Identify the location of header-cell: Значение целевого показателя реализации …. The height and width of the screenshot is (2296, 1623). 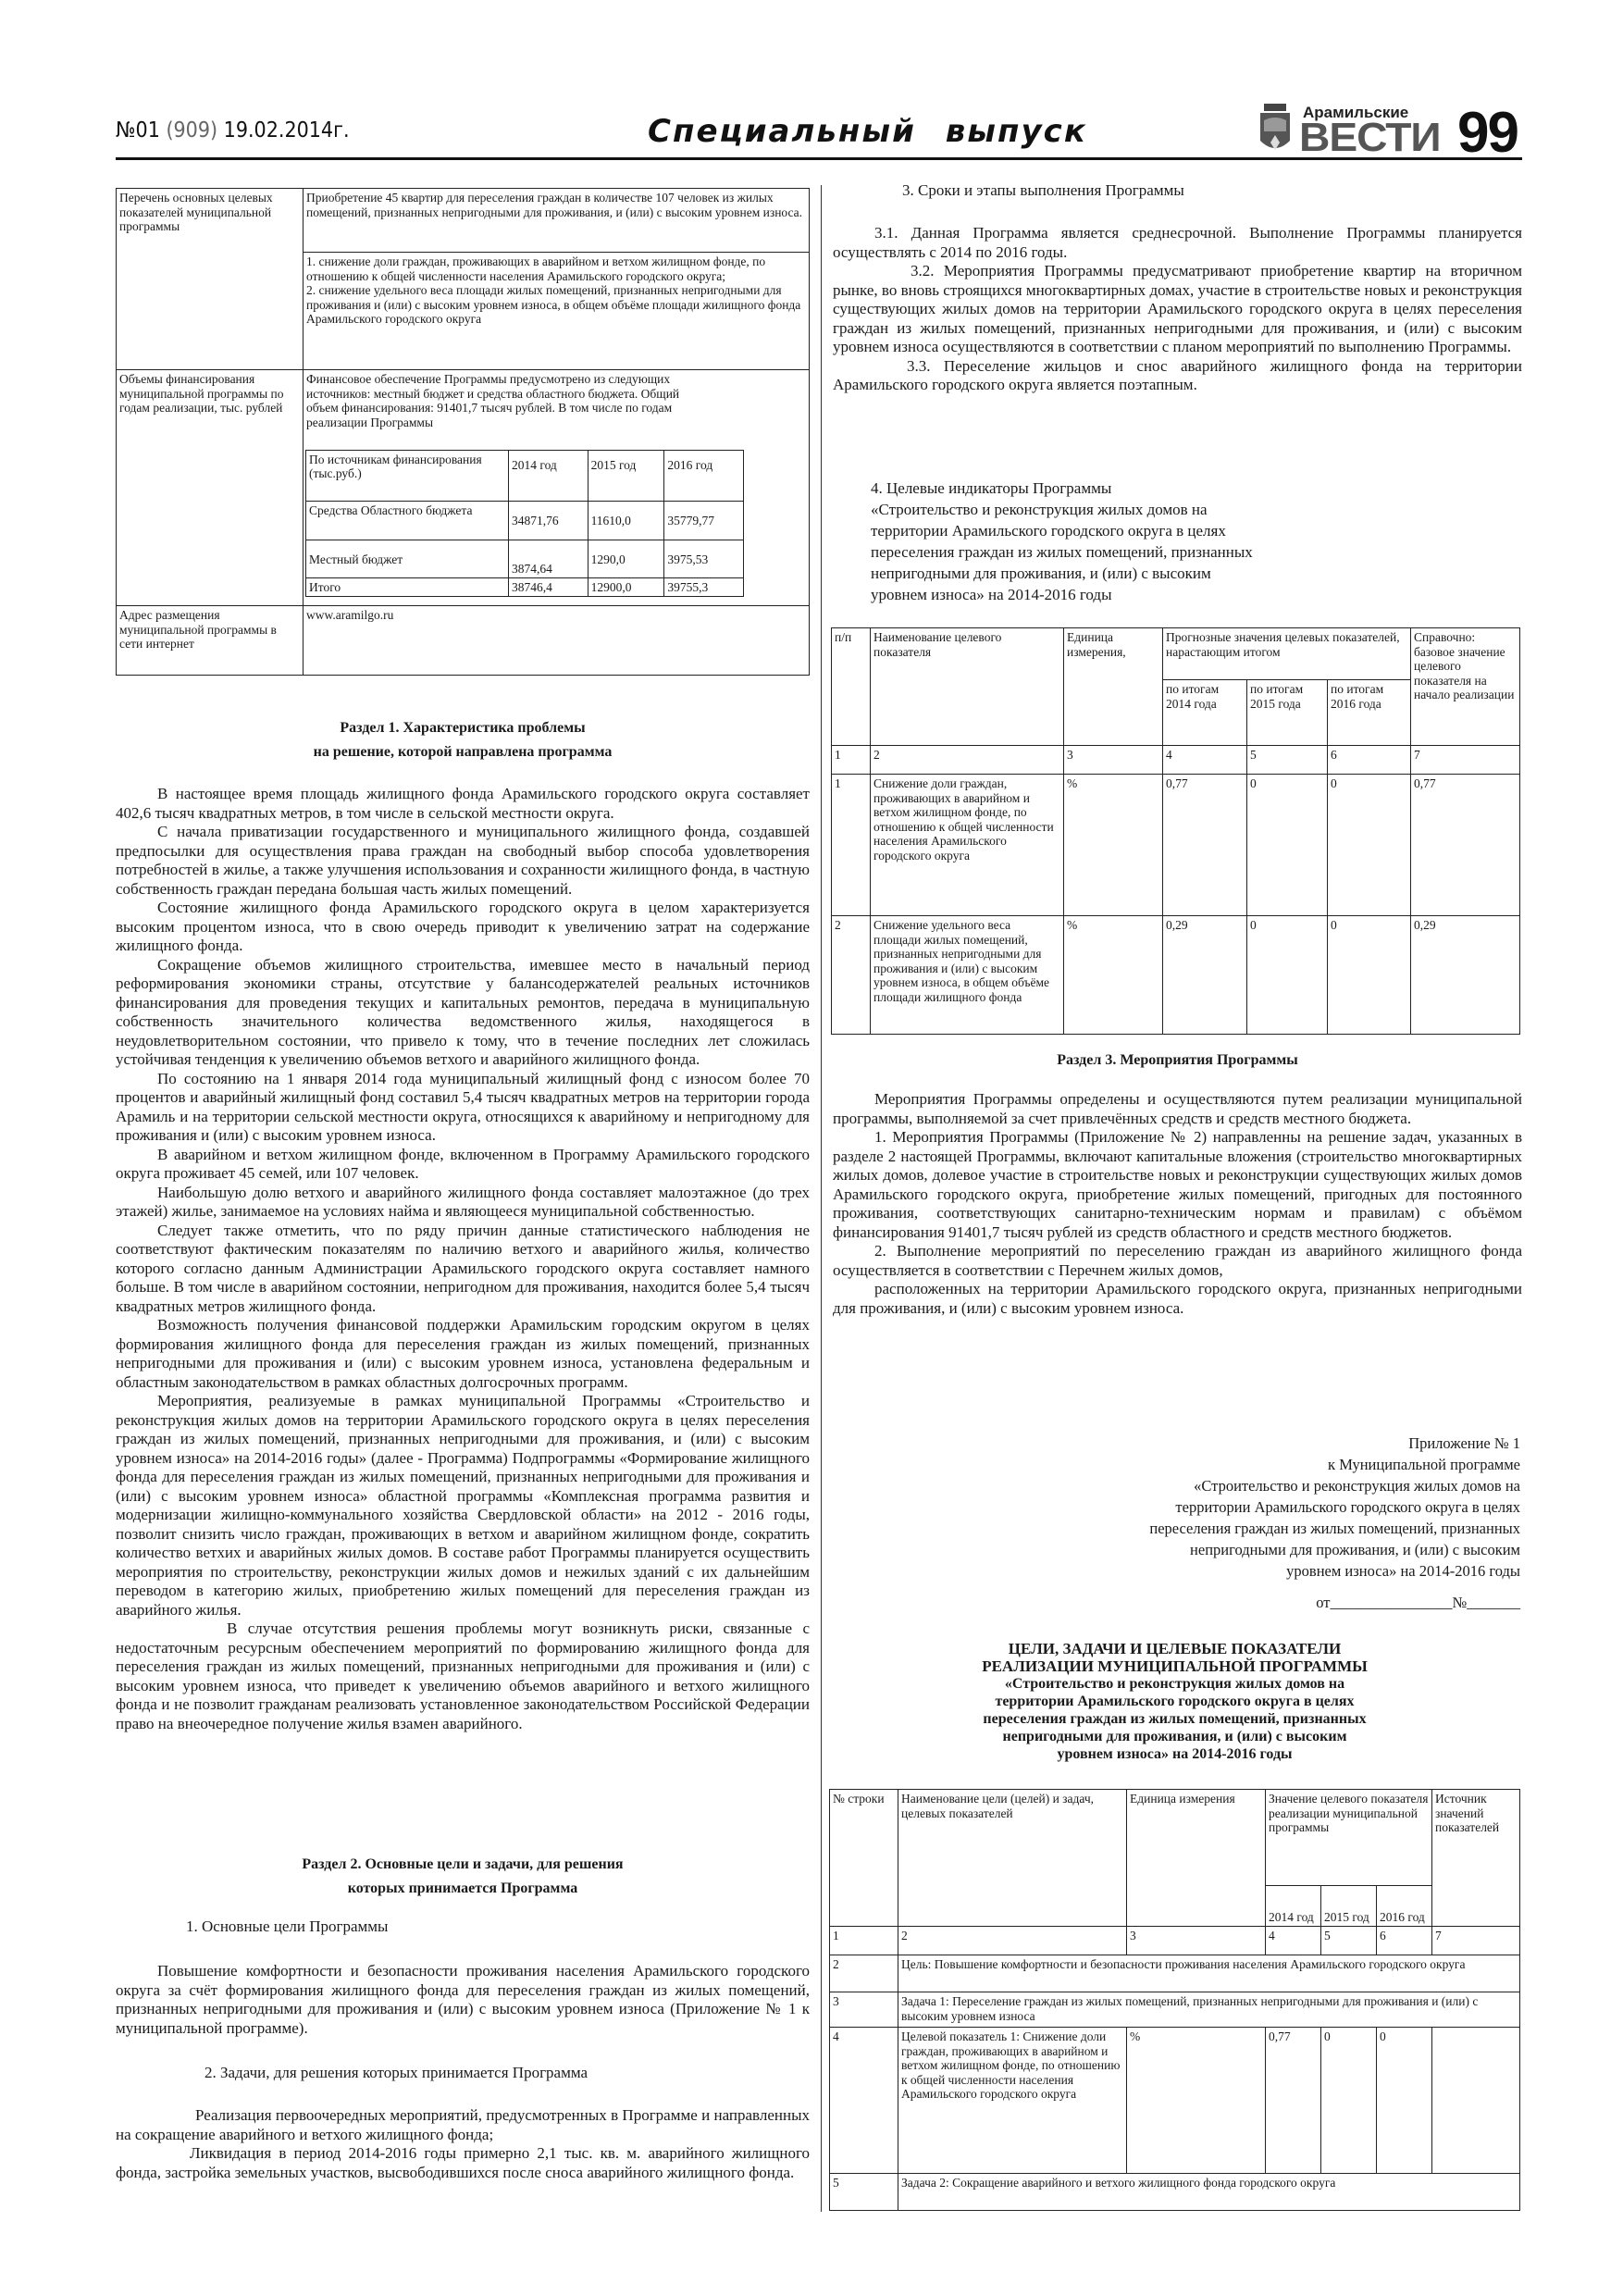
(1348, 1838).